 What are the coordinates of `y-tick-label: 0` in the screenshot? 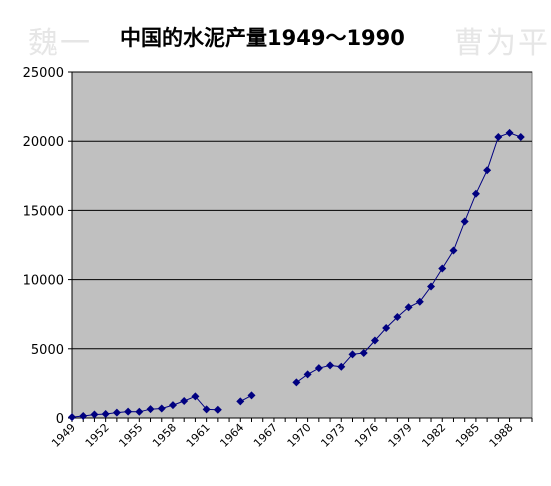 It's located at (60, 419).